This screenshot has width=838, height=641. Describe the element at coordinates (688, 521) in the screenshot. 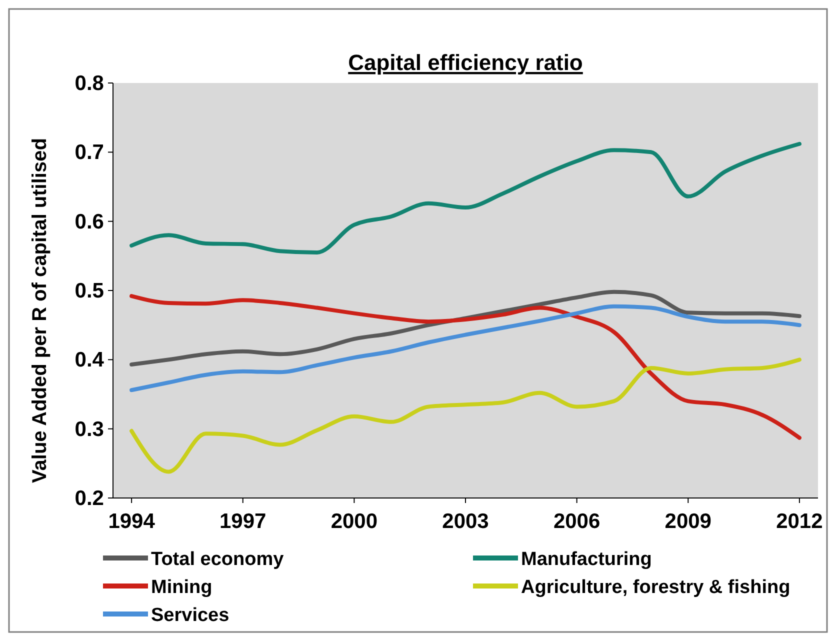

I see `x-tick-label: 2009` at that location.